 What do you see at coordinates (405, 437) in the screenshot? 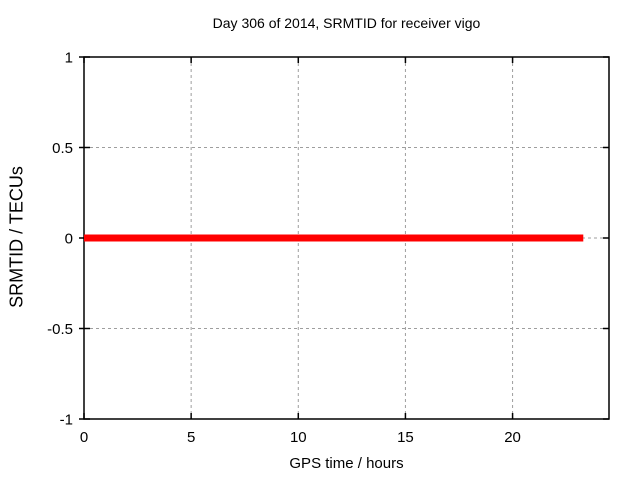
I see `x-tick-label: 15` at bounding box center [405, 437].